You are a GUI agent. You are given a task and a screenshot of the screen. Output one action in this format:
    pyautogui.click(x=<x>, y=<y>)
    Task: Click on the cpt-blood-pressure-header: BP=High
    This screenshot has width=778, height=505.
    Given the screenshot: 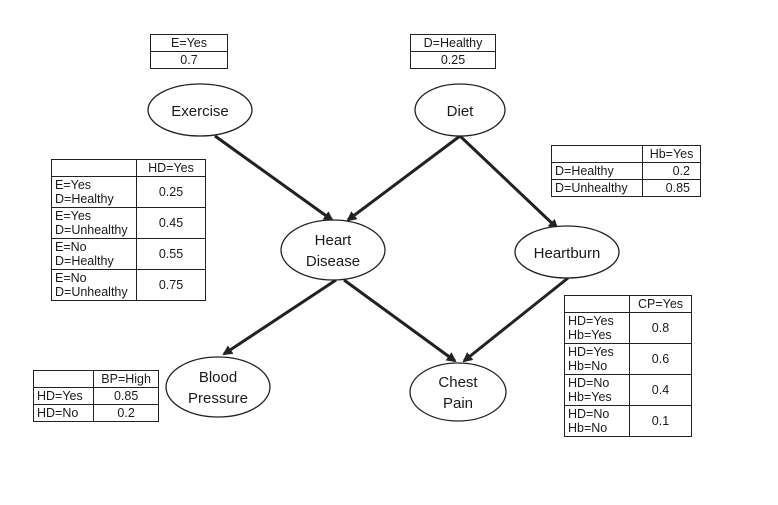 What is the action you would take?
    pyautogui.click(x=126, y=379)
    